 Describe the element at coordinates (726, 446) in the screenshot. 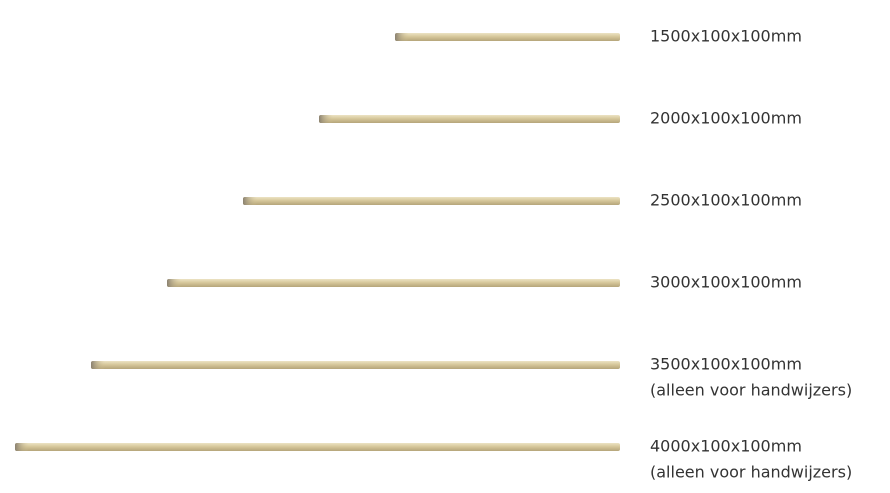

I see `post-label: 4000x100x100mm` at that location.